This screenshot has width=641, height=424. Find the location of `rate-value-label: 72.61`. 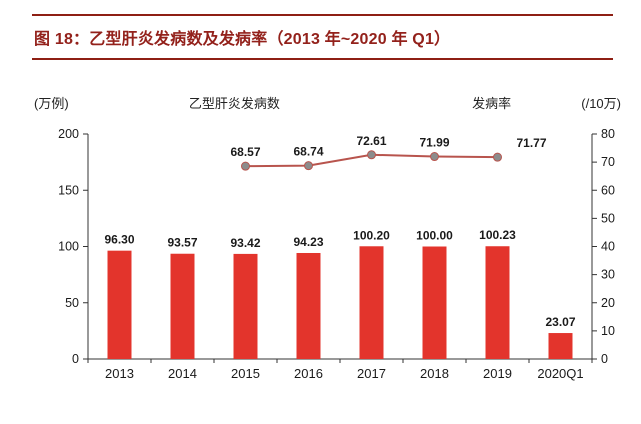

rate-value-label: 72.61 is located at coordinates (371, 141).